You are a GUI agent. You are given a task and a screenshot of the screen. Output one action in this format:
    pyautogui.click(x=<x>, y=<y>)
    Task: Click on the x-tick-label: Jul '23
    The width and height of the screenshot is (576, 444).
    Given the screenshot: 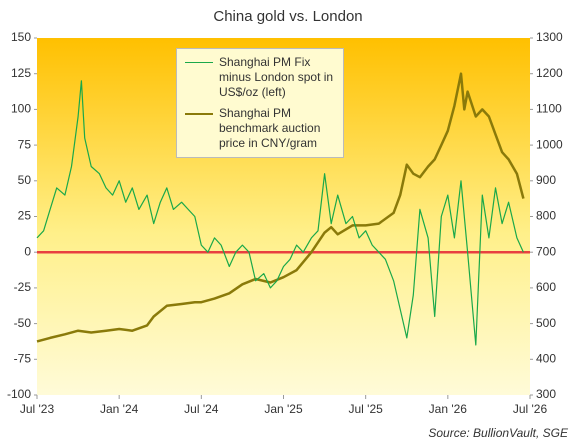 What is the action you would take?
    pyautogui.click(x=37, y=409)
    